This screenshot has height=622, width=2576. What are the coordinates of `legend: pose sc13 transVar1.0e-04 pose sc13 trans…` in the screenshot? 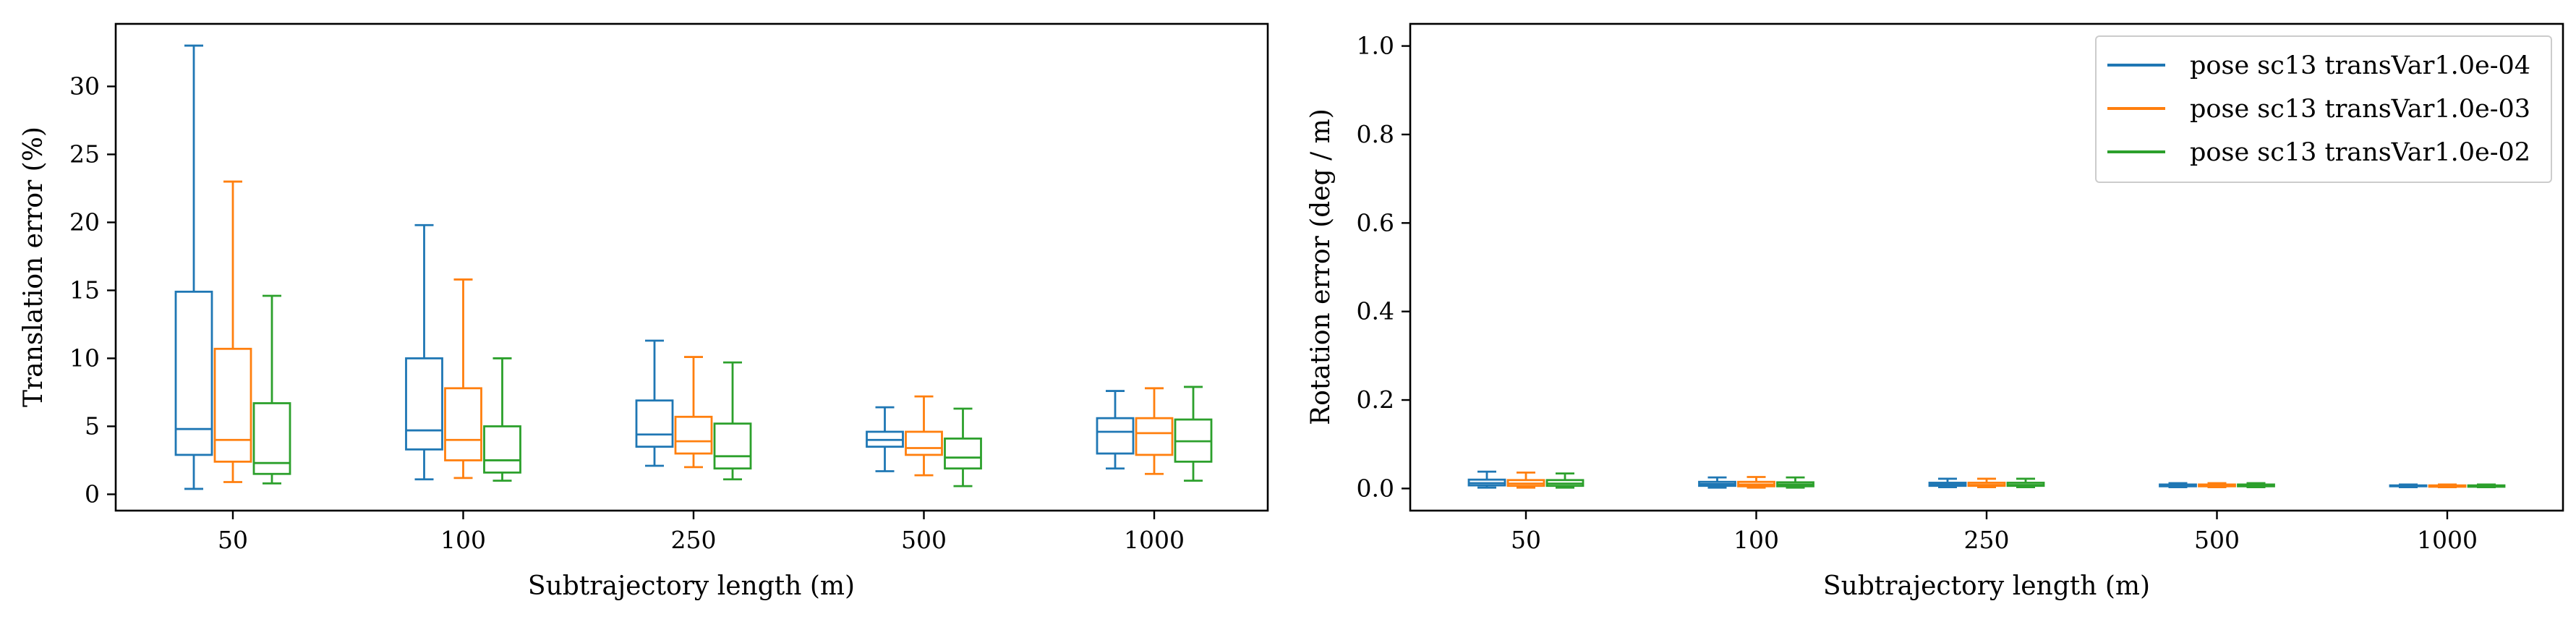 It's located at (2323, 109).